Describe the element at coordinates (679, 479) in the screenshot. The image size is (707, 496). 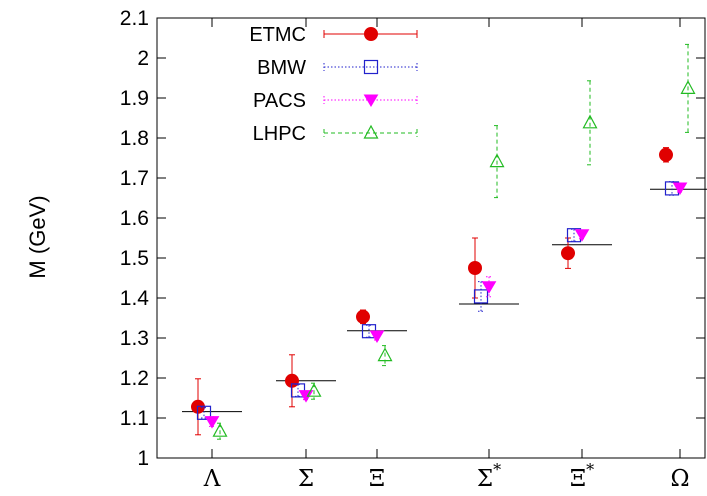
I see `x-tick-label: Ω` at that location.